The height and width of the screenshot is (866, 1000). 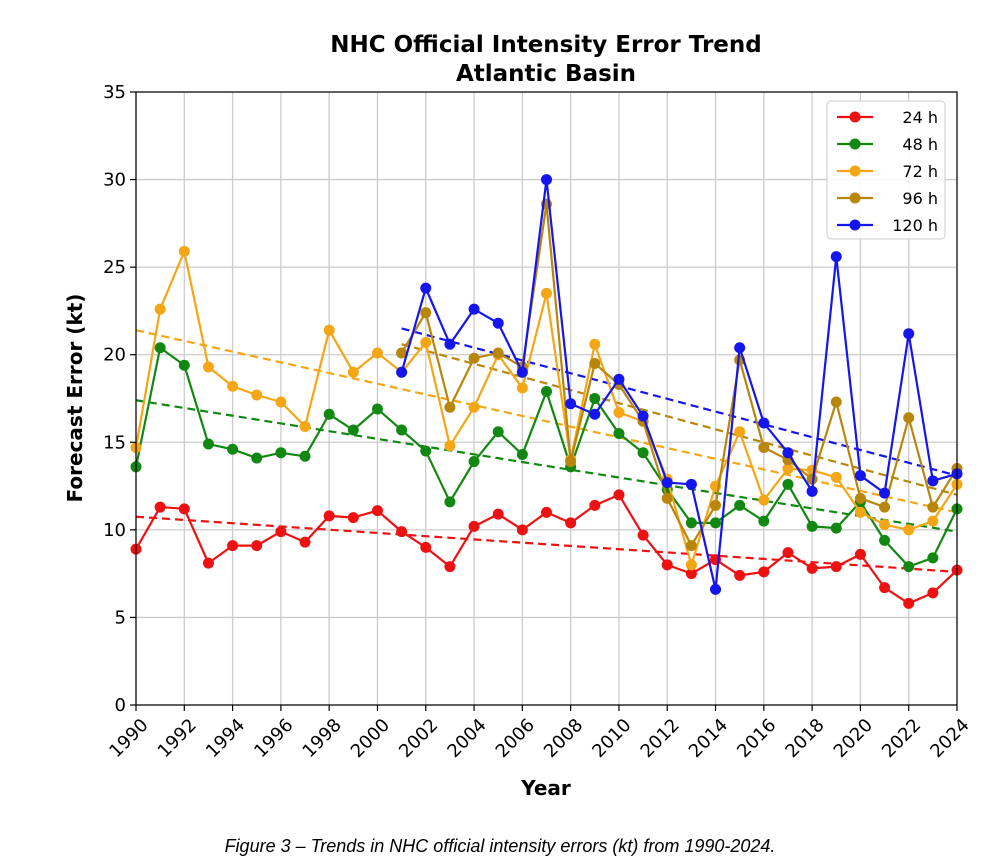 What do you see at coordinates (114, 267) in the screenshot?
I see `y-tick-label: 25` at bounding box center [114, 267].